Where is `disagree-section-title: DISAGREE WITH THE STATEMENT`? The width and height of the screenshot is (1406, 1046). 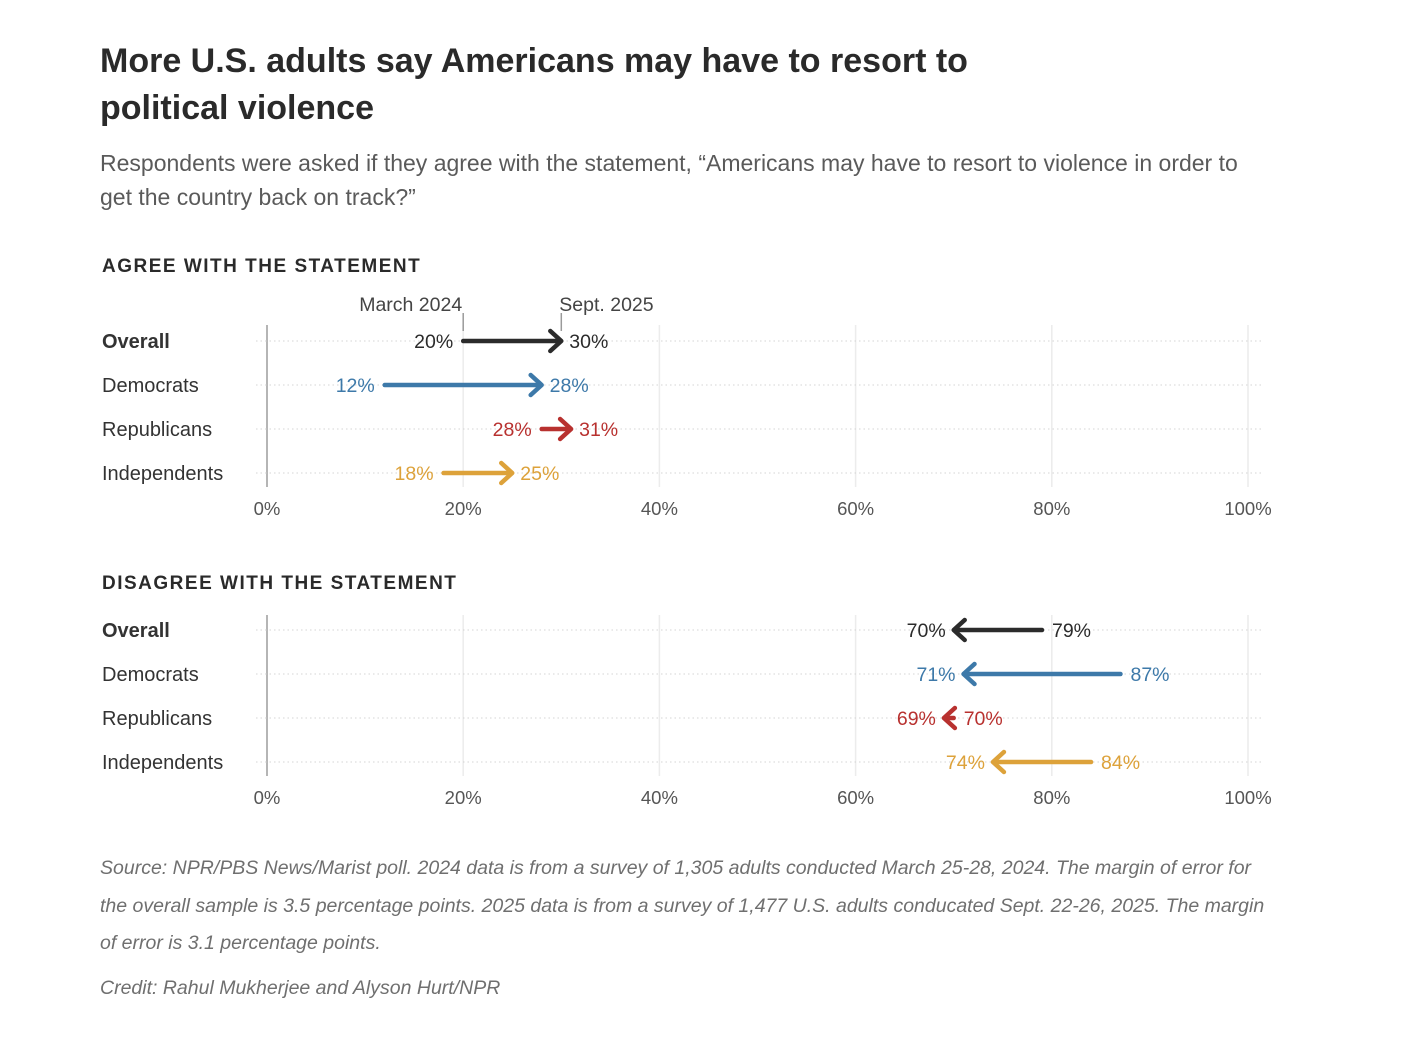 disagree-section-title: DISAGREE WITH THE STATEMENT is located at coordinates (280, 583).